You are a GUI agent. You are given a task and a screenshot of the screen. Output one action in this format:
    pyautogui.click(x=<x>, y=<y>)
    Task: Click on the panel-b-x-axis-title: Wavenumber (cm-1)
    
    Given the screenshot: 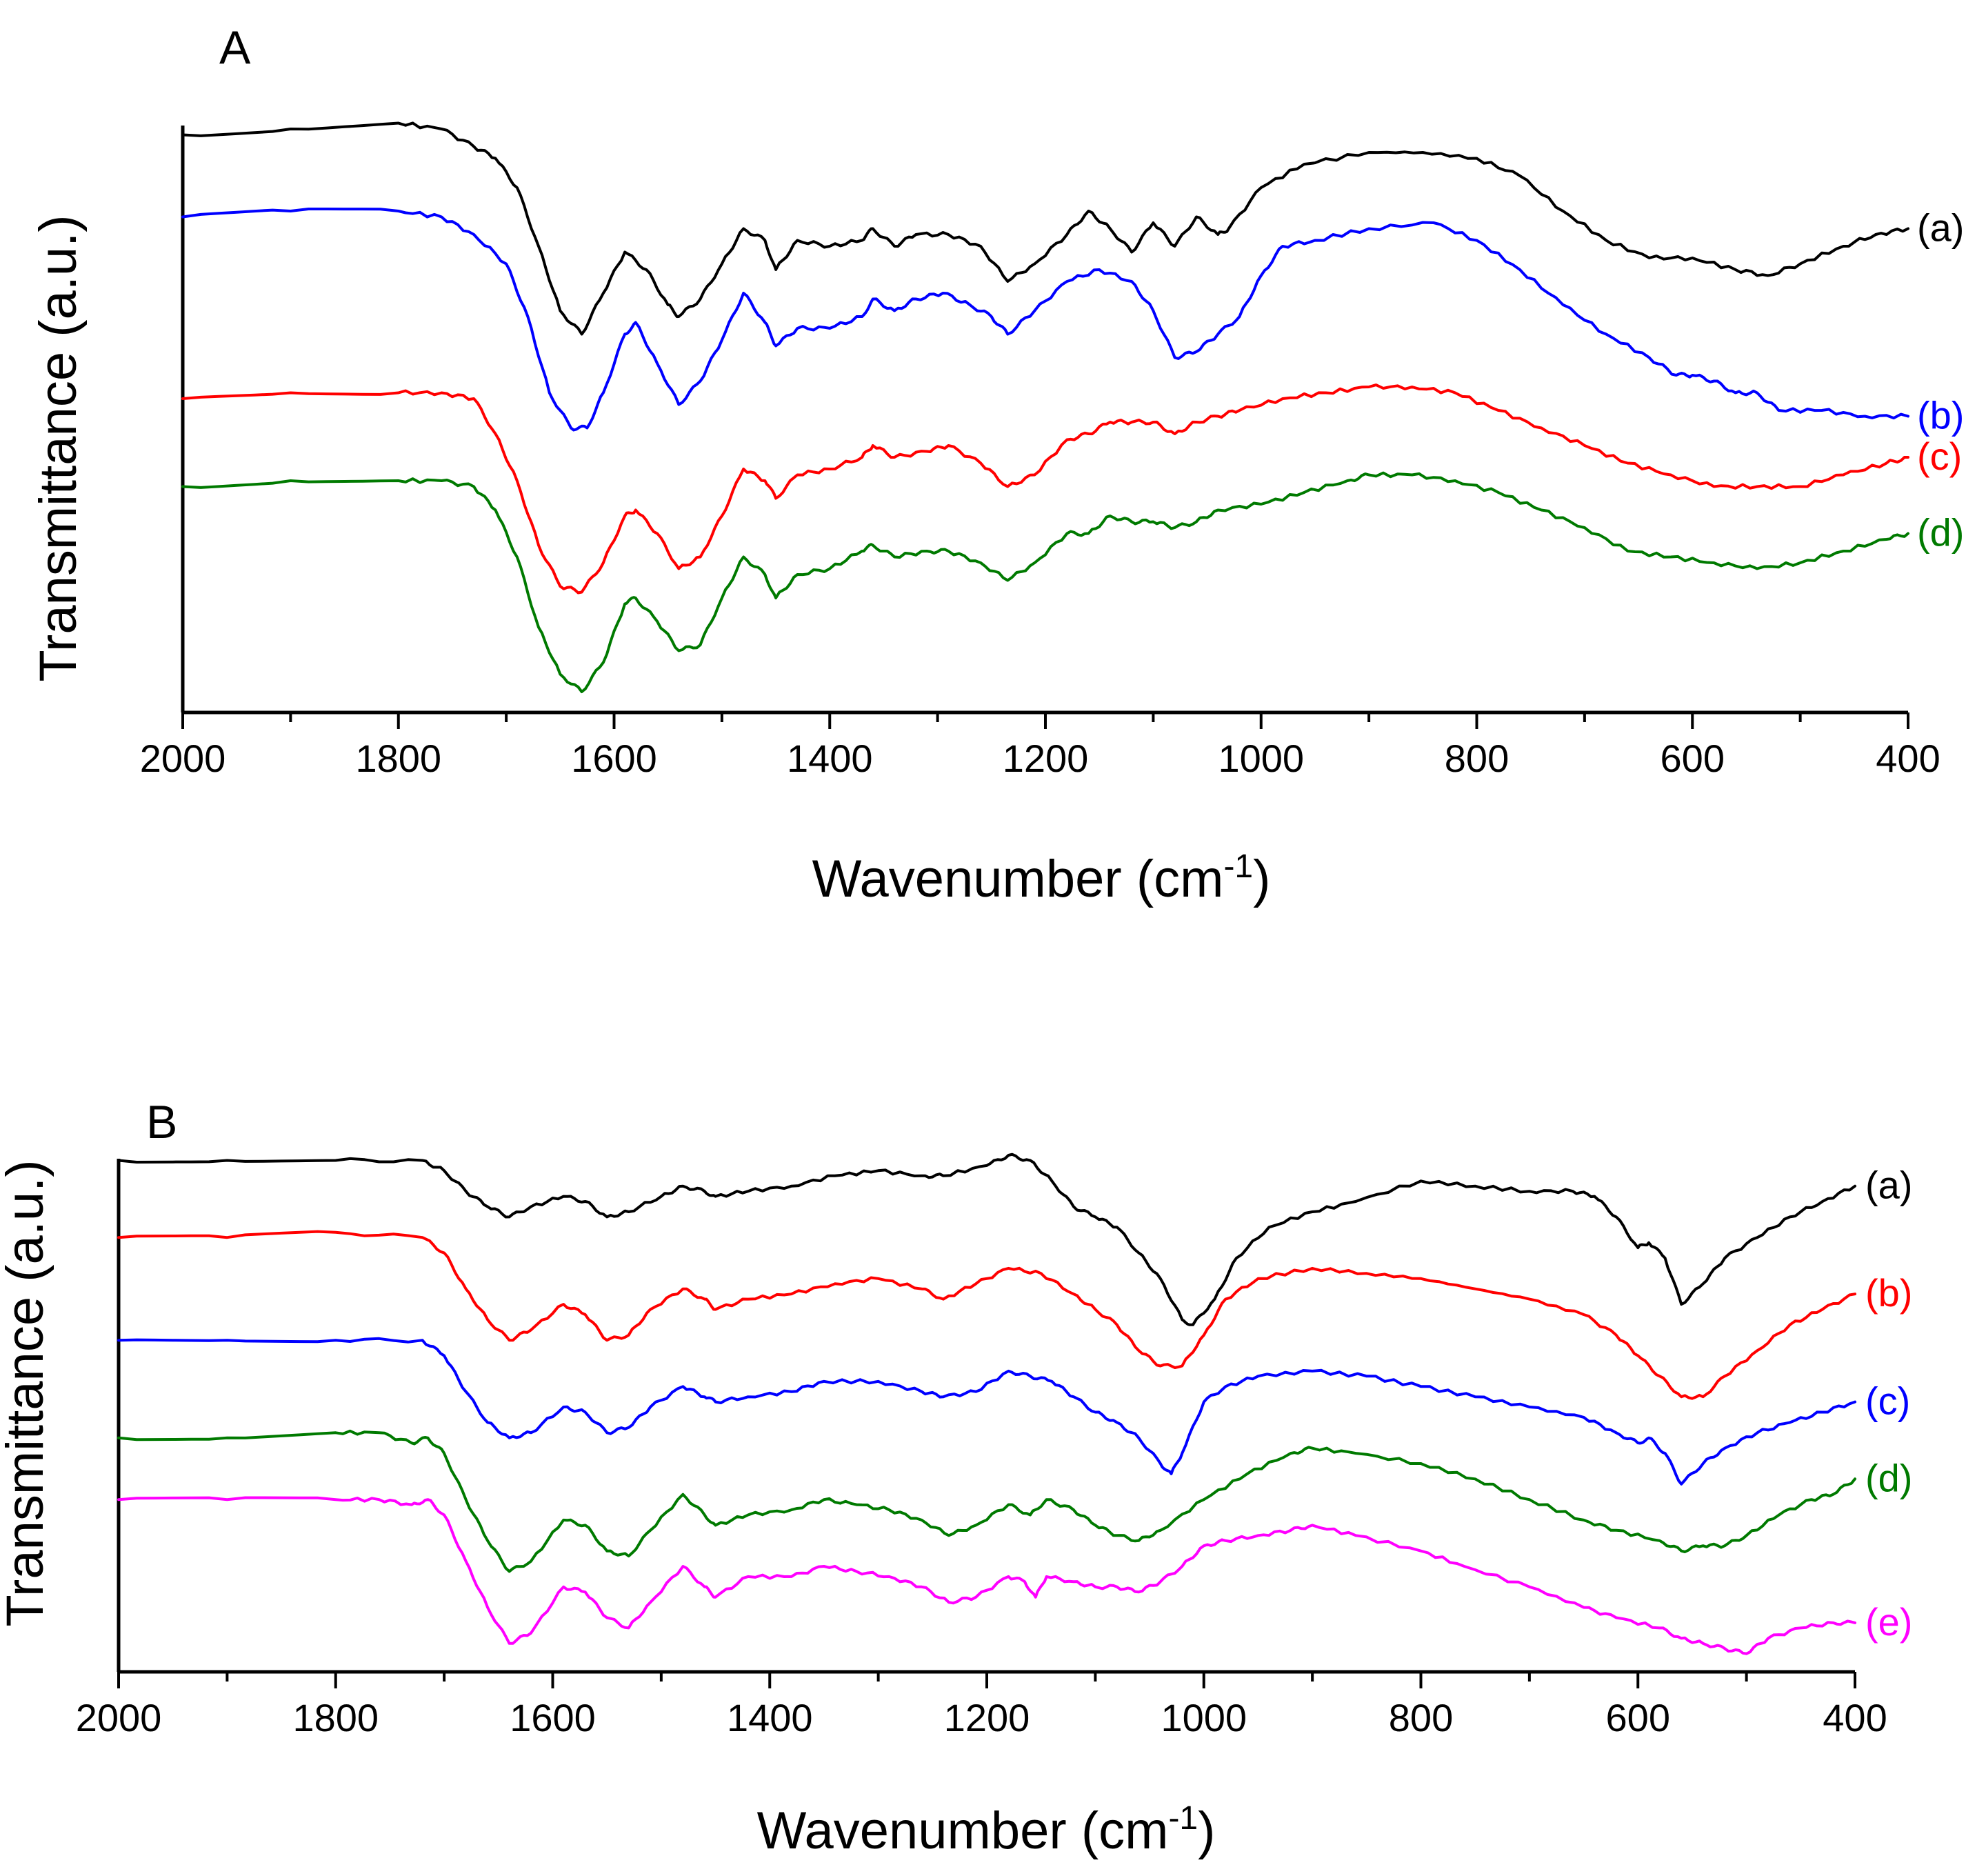 What is the action you would take?
    pyautogui.click(x=986, y=1830)
    